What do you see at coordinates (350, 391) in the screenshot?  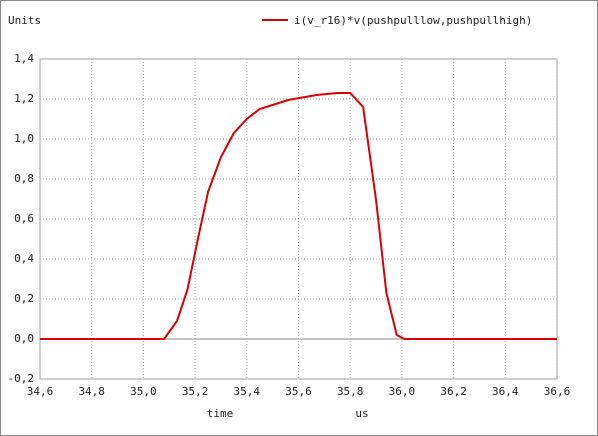 I see `x-tick-label: 35,8` at bounding box center [350, 391].